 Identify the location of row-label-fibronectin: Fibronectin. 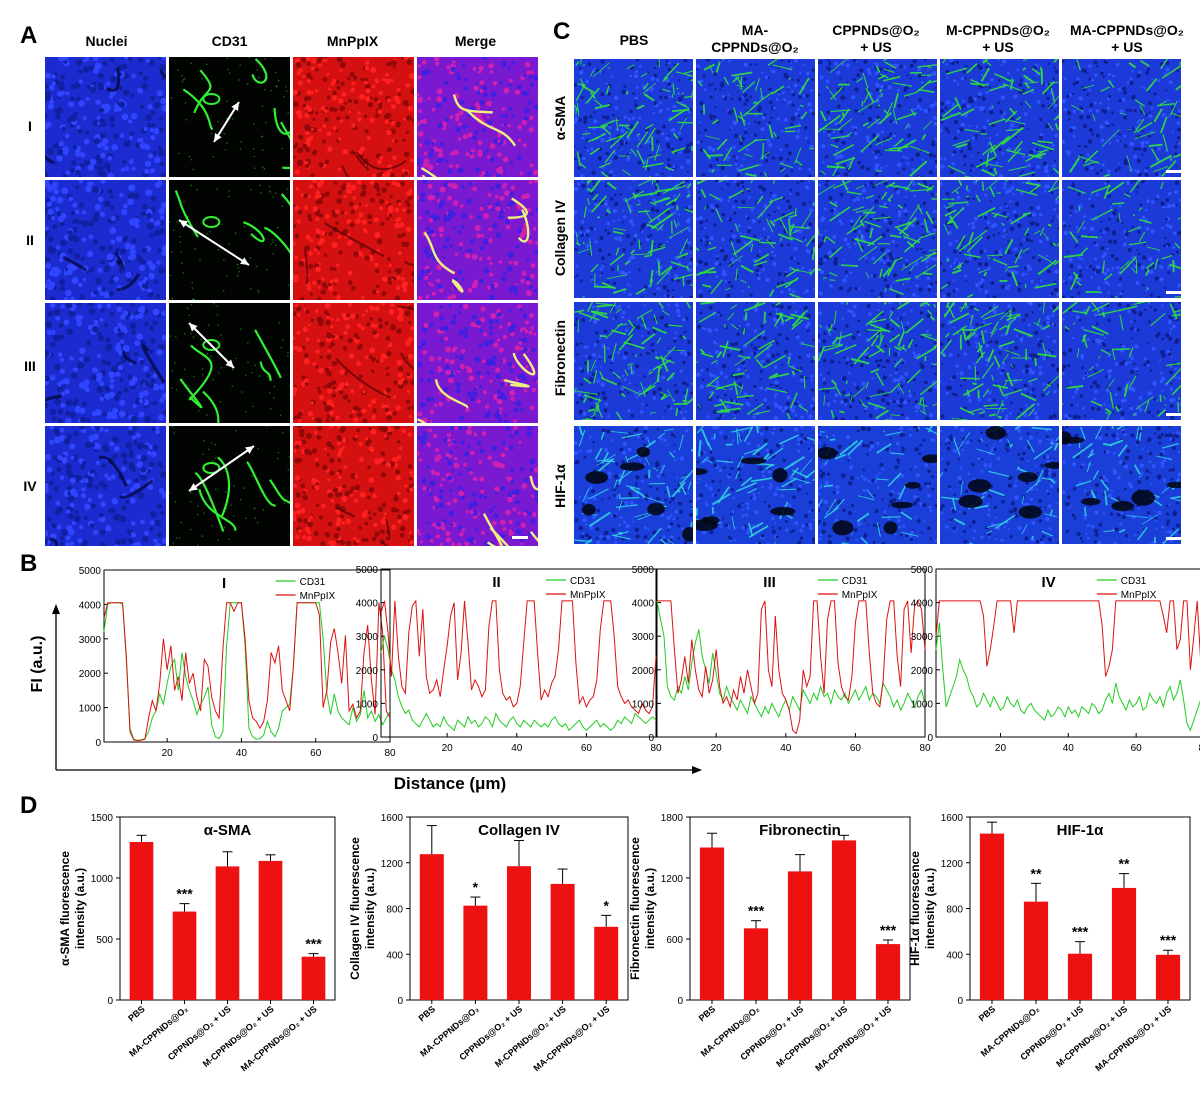
(560, 358).